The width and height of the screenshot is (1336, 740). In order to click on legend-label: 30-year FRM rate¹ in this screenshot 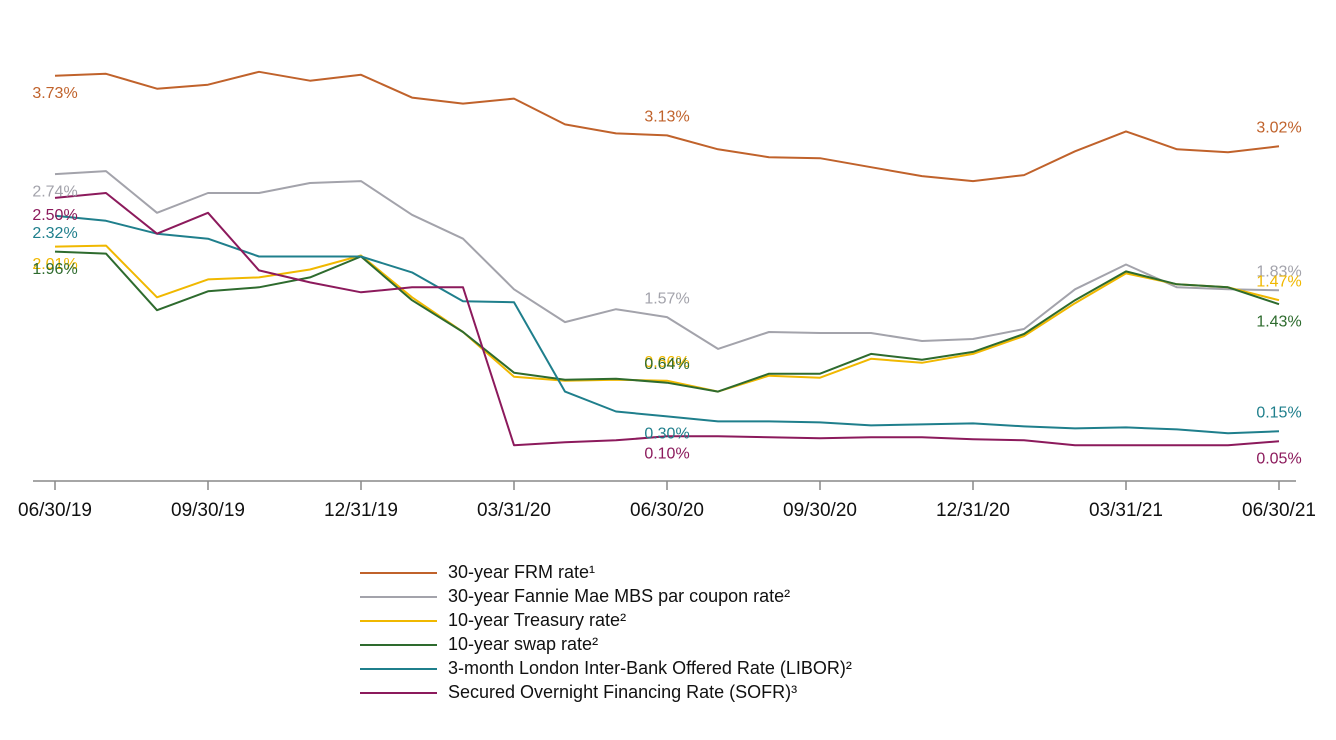, I will do `click(521, 572)`.